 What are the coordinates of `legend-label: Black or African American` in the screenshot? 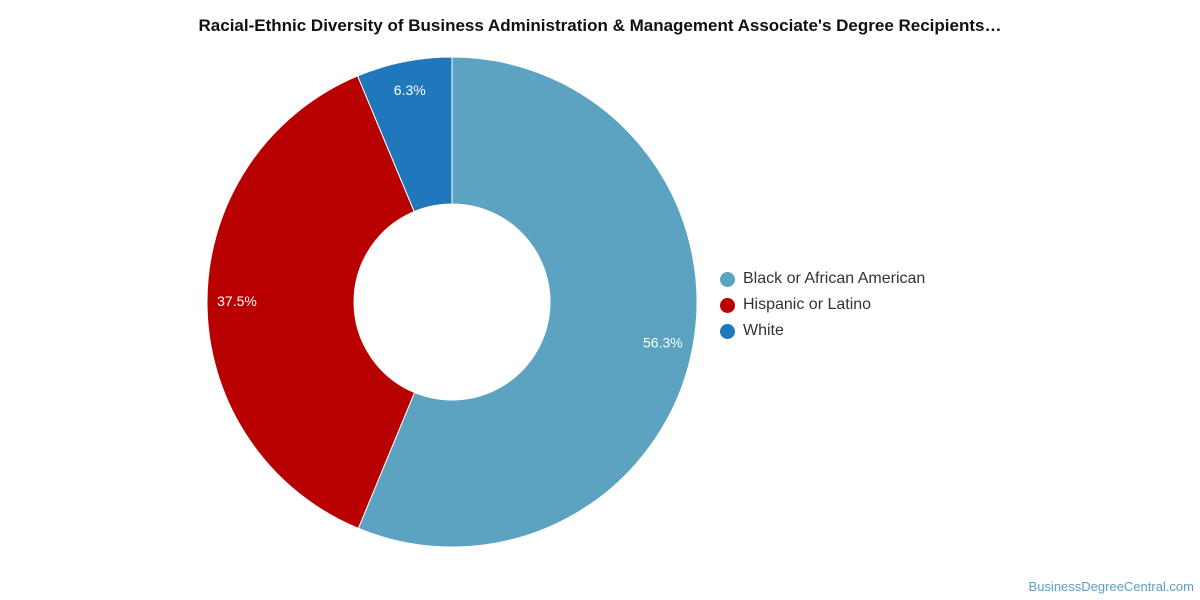 It's located at (834, 278).